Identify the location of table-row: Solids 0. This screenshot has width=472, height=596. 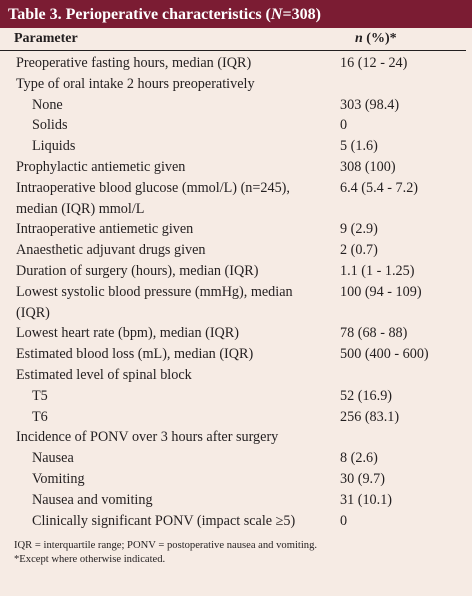
(236, 125).